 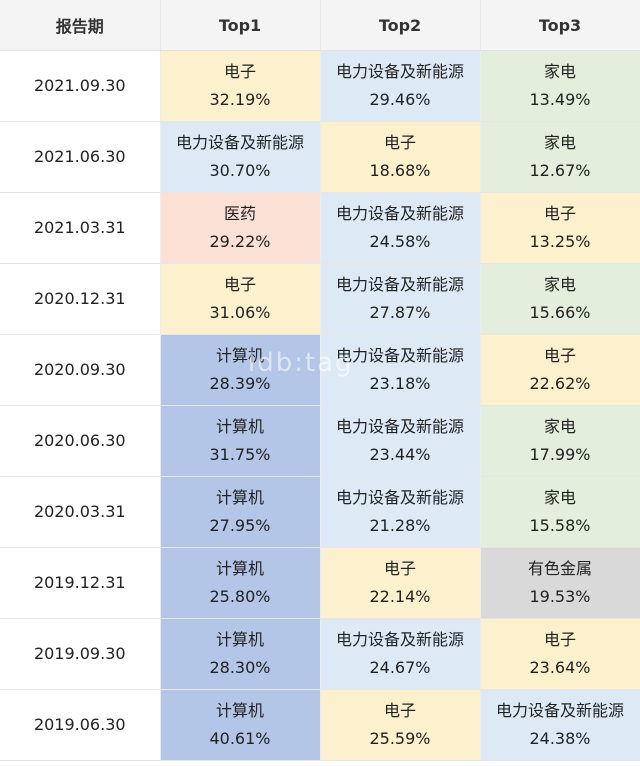 What do you see at coordinates (80, 86) in the screenshot?
I see `report-date-cell: 2021.09.30` at bounding box center [80, 86].